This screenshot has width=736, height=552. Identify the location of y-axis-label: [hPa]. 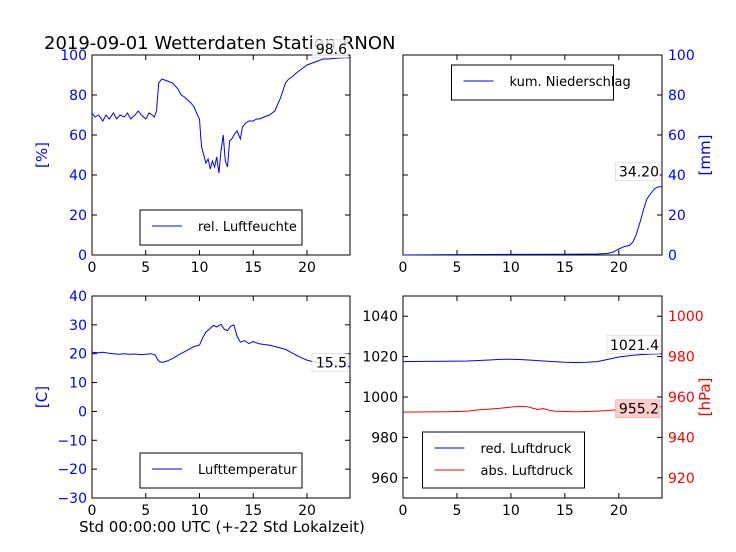
(705, 397).